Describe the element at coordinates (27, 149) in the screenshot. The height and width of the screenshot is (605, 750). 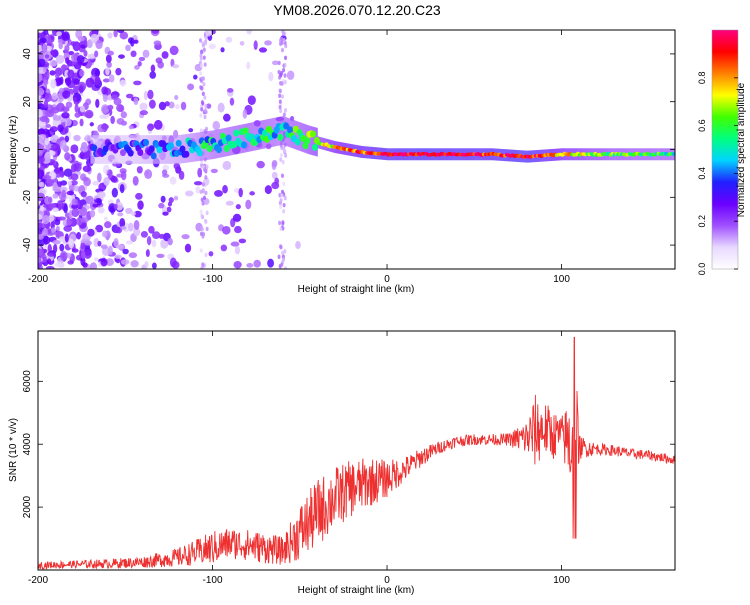
I see `spectrogram-y-tick-label: 0` at that location.